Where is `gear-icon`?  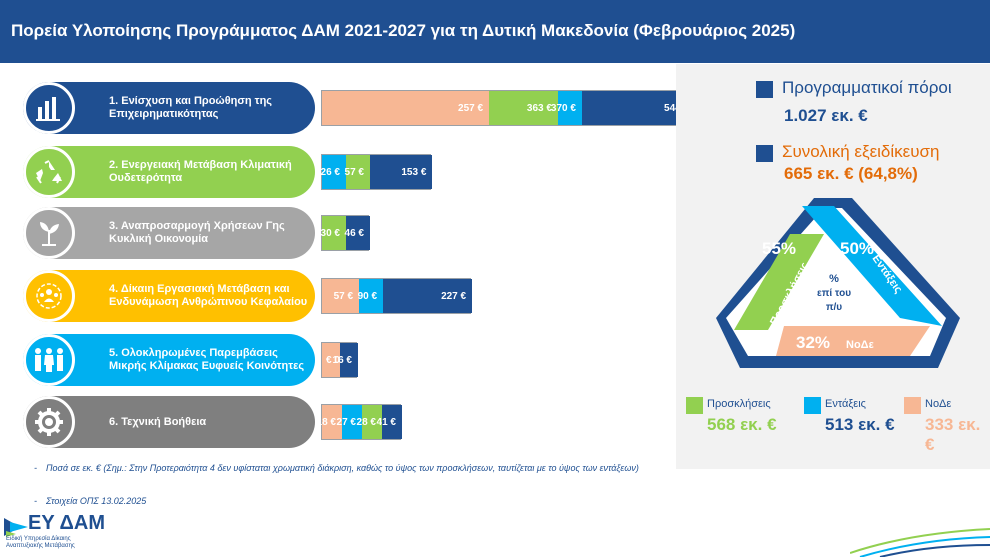 gear-icon is located at coordinates (49, 422).